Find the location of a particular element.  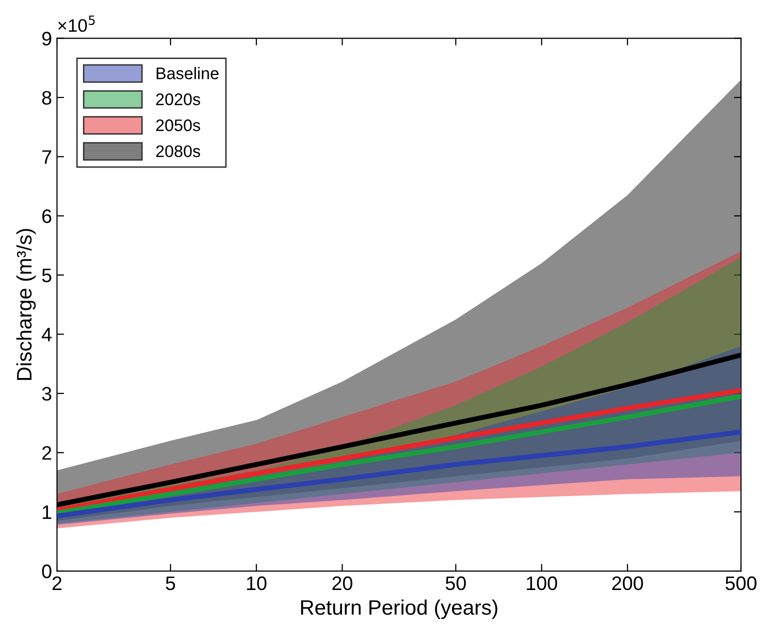

x-tick-label: 5 is located at coordinates (171, 583).